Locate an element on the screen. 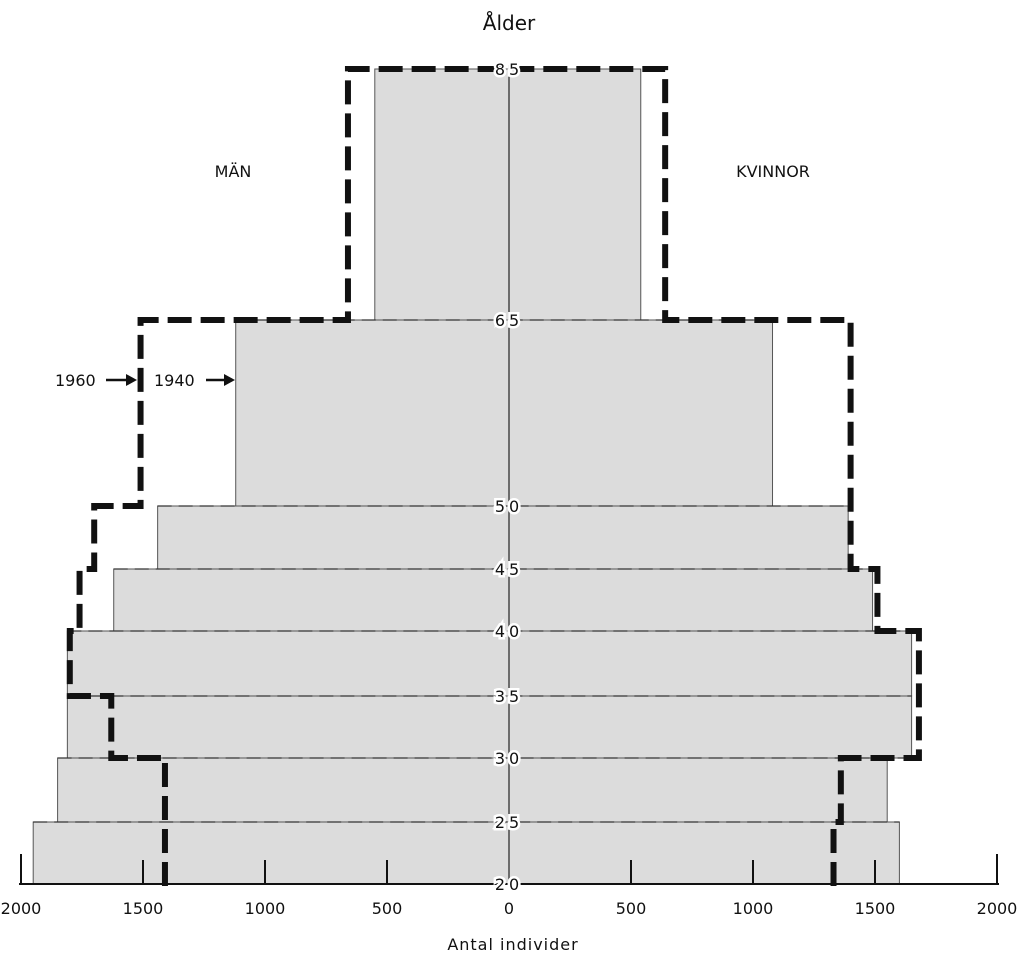 This screenshot has width=1025, height=960. age-label-20: 20 is located at coordinates (509, 884).